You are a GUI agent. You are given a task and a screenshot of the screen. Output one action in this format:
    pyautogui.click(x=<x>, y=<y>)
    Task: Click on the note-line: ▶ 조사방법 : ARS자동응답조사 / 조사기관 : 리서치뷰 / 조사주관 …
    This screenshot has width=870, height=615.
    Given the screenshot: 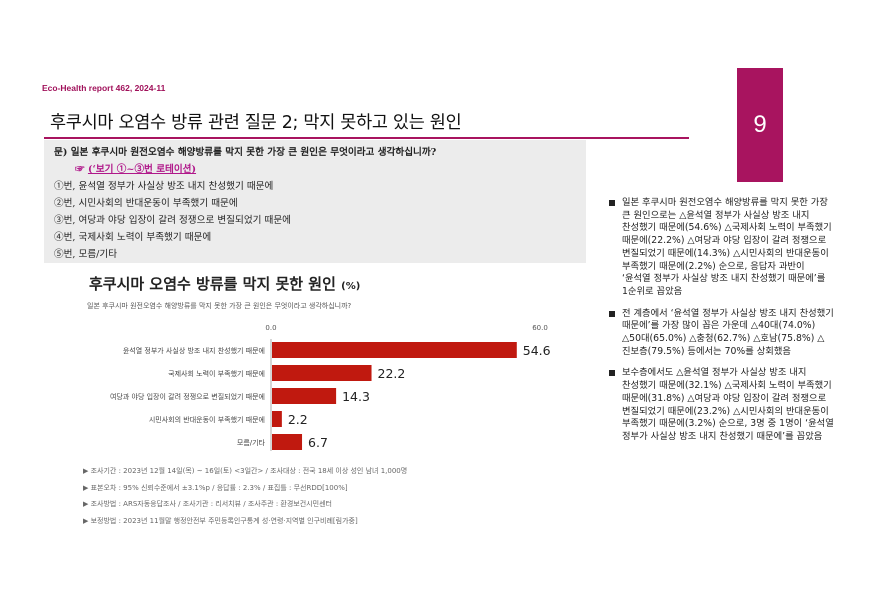 What is the action you would take?
    pyautogui.click(x=207, y=504)
    